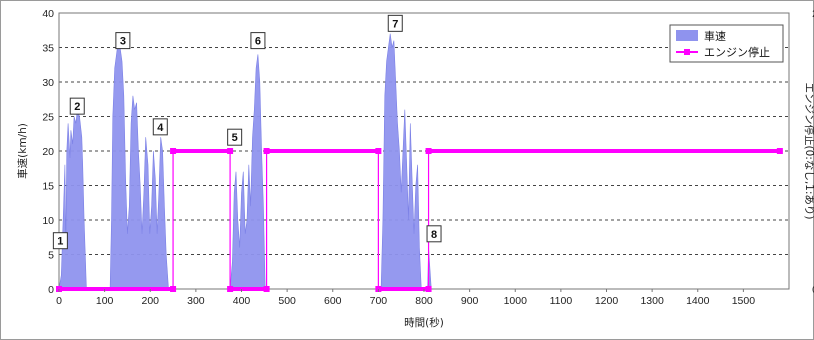 The image size is (814, 340). Describe the element at coordinates (48, 83) in the screenshot. I see `y-left-tick-label-6: 30` at that location.